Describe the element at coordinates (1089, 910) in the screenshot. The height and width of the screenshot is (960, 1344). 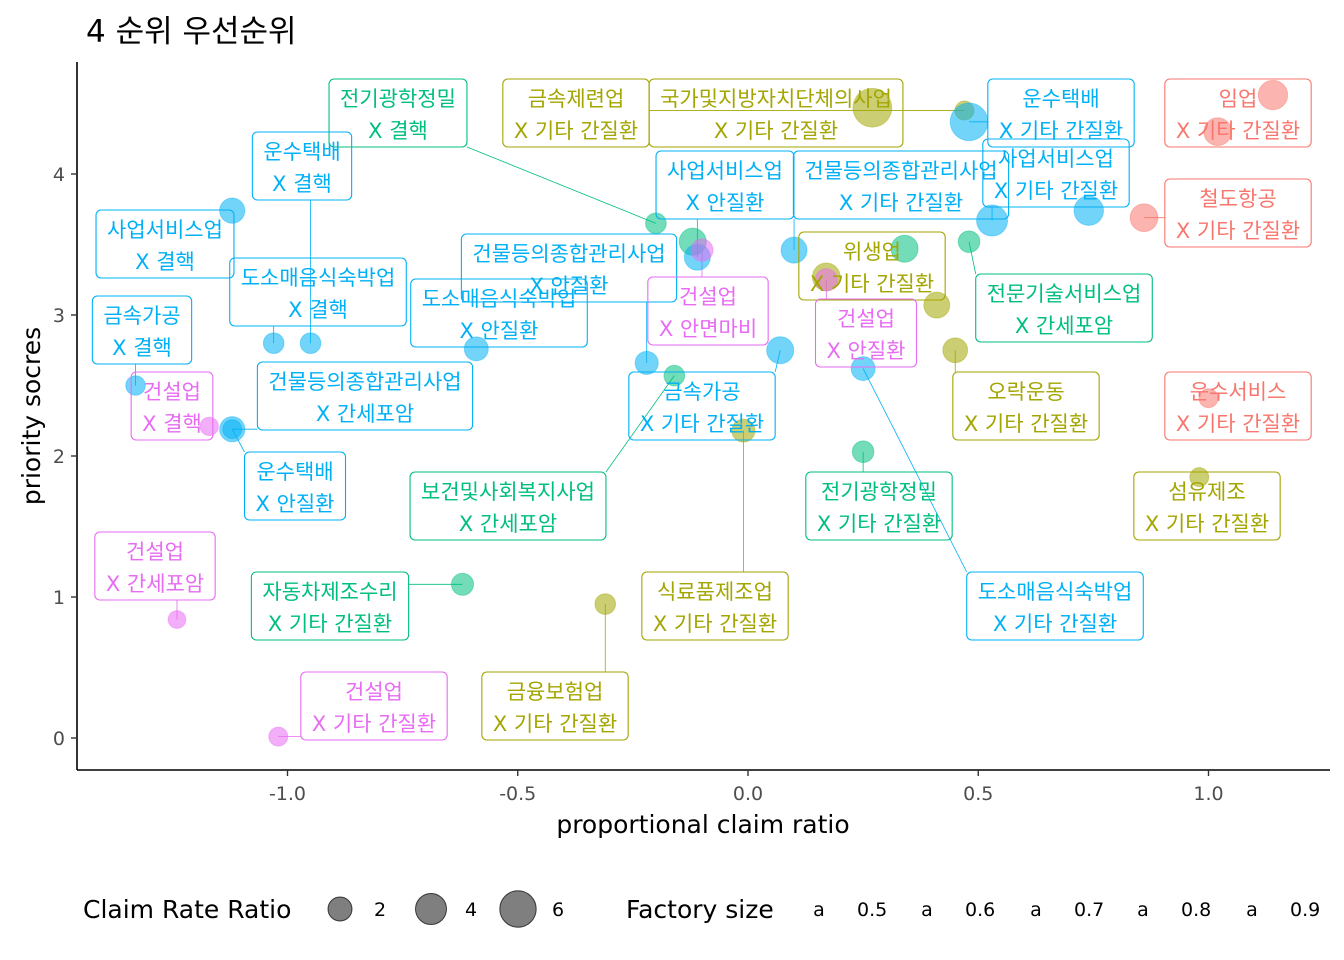
I see `color-legend-label: 0.7` at that location.